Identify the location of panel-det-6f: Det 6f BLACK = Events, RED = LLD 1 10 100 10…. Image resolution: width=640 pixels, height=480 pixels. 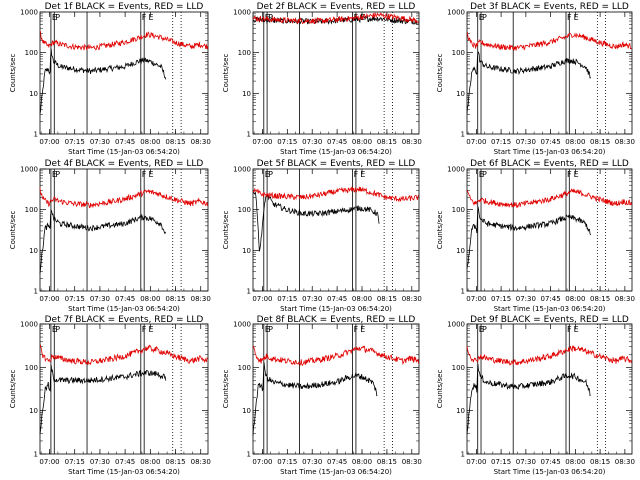
(535, 236).